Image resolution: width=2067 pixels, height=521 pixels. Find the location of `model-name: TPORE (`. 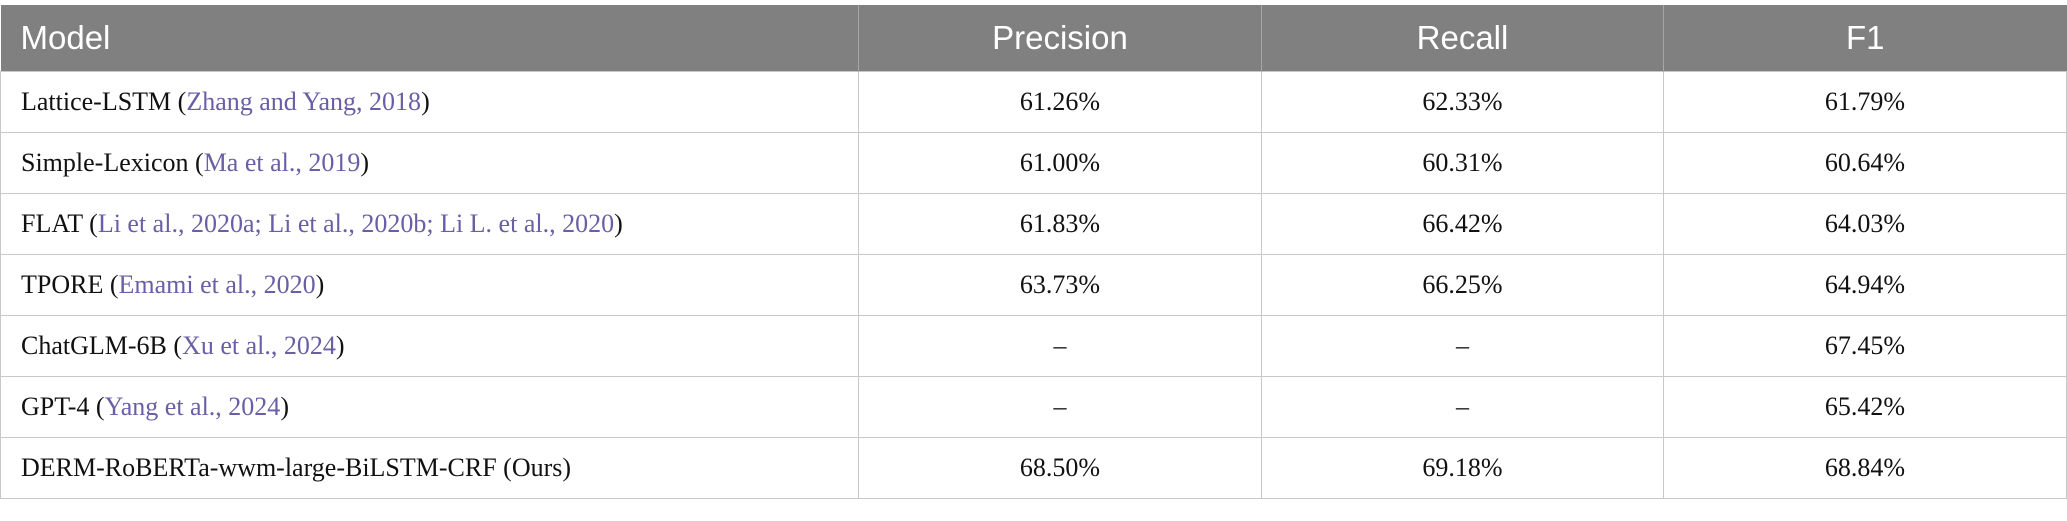

model-name: TPORE ( is located at coordinates (70, 284).